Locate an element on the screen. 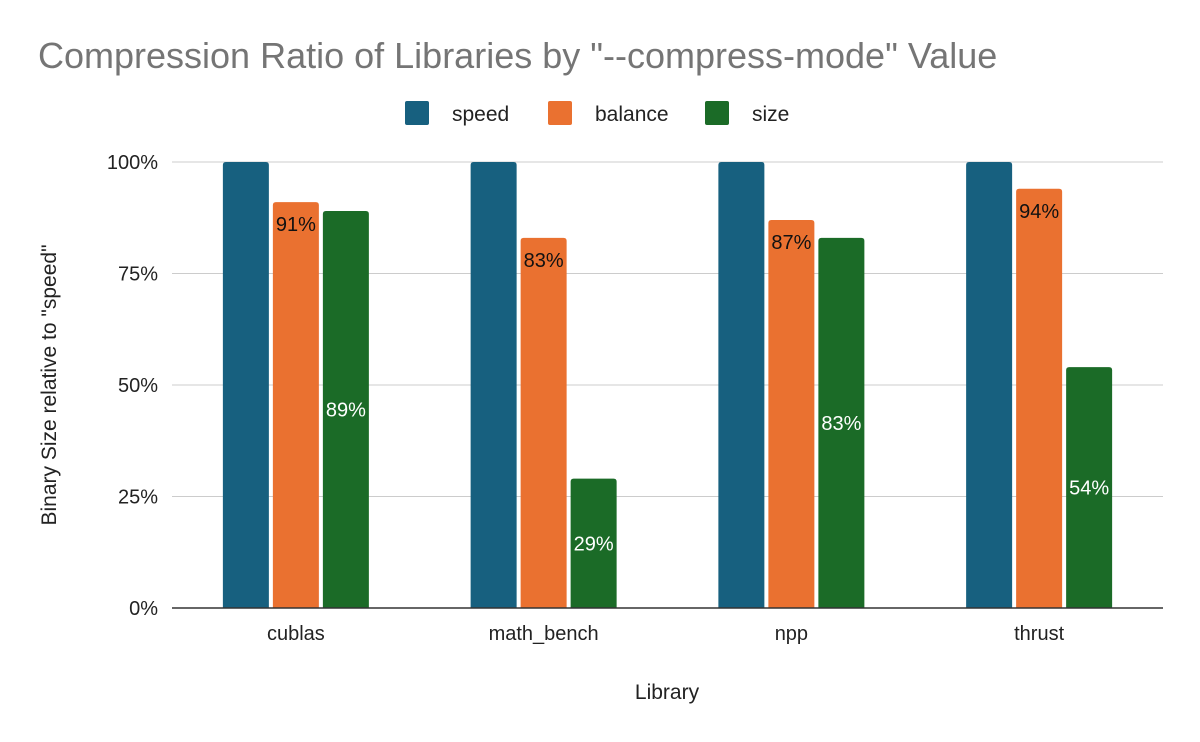  bar-speed-npp is located at coordinates (741, 385).